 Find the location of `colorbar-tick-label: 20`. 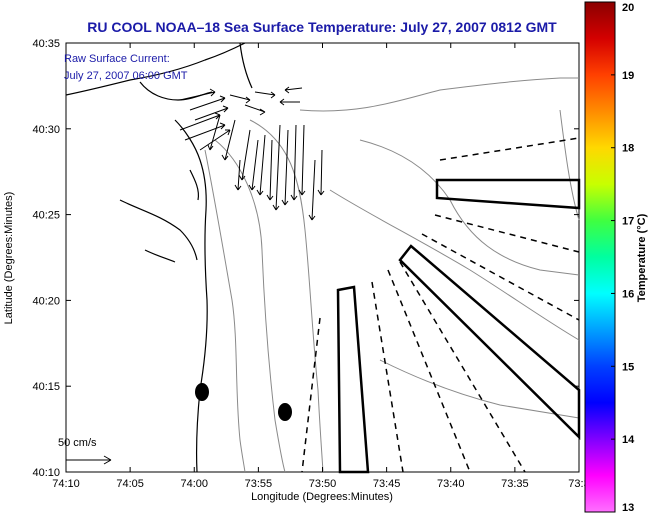

colorbar-tick-label: 20 is located at coordinates (628, 8).